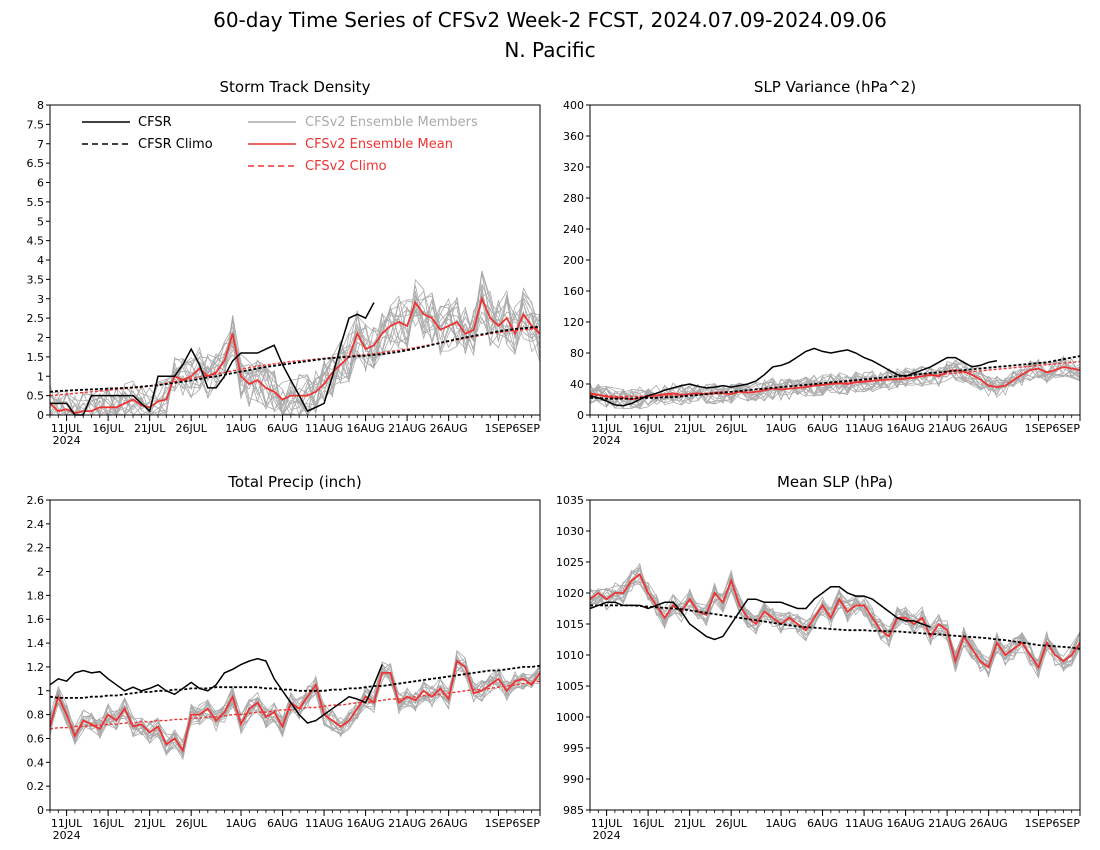  Describe the element at coordinates (40, 299) in the screenshot. I see `y-tick-label: 3` at that location.